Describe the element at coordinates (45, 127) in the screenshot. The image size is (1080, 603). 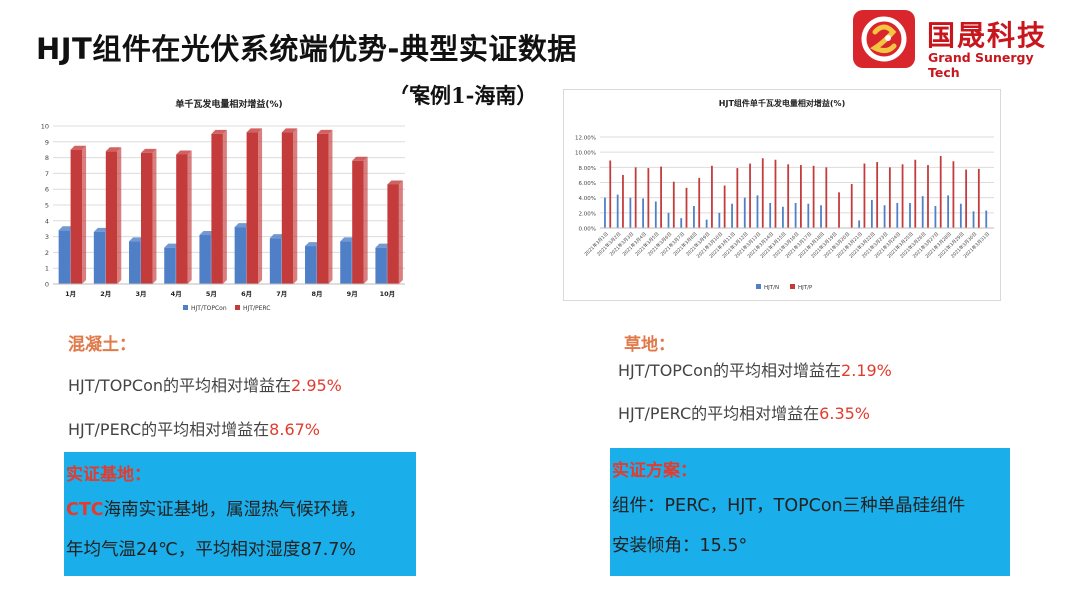
I see `y-tick-label: 10` at that location.